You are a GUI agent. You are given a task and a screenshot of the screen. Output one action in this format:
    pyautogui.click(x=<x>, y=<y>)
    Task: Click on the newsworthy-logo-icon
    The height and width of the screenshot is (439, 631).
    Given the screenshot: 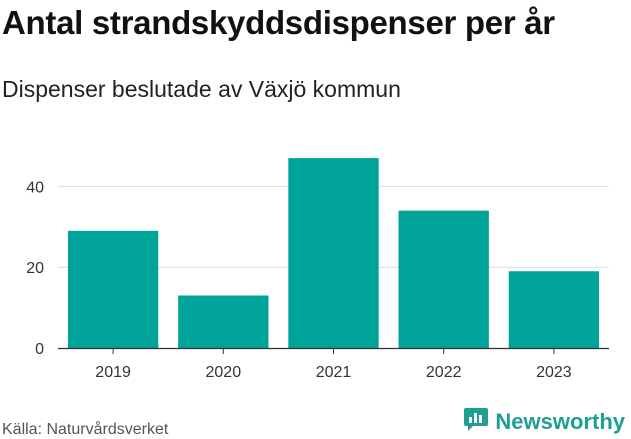 What is the action you would take?
    pyautogui.click(x=476, y=421)
    